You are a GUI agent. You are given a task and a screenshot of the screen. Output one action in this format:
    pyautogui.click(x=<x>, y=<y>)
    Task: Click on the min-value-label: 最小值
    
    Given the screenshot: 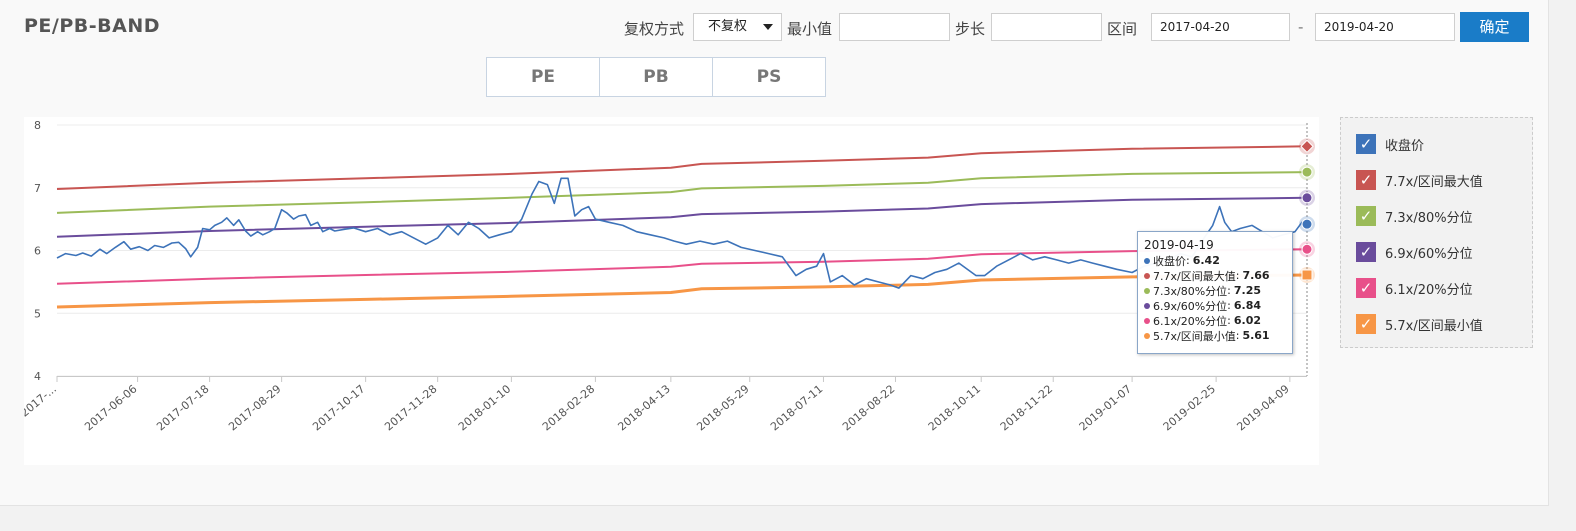 What is the action you would take?
    pyautogui.click(x=810, y=29)
    